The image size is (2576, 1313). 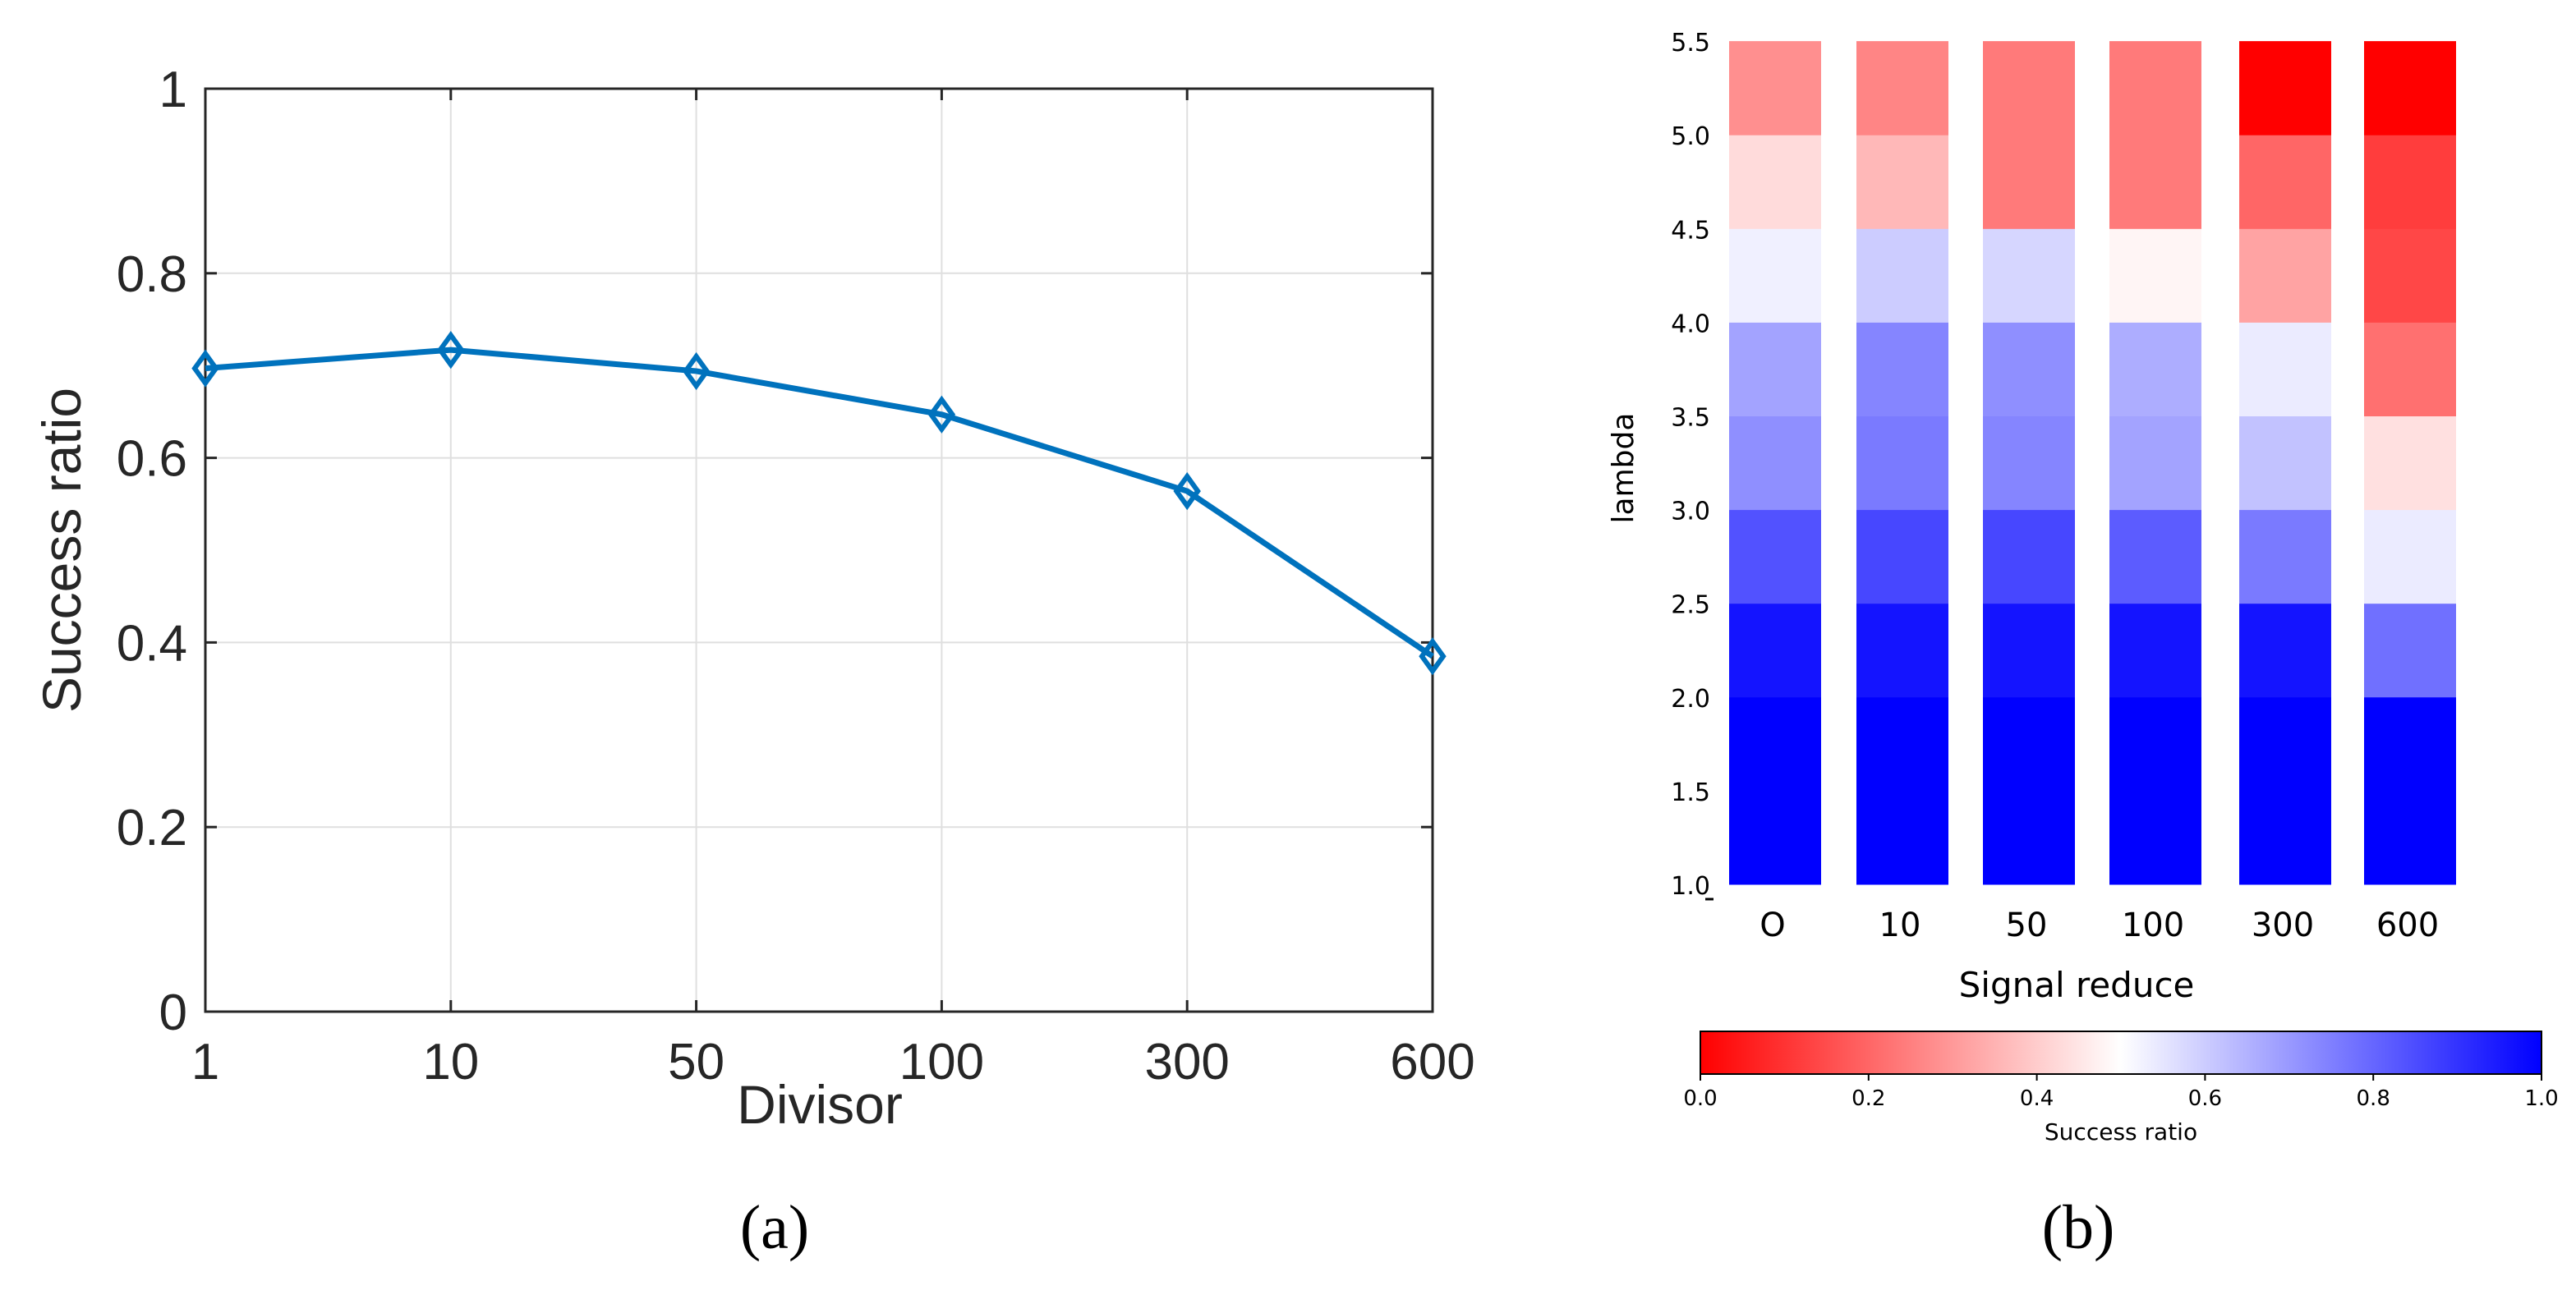 What do you see at coordinates (819, 503) in the screenshot?
I see `series-line` at bounding box center [819, 503].